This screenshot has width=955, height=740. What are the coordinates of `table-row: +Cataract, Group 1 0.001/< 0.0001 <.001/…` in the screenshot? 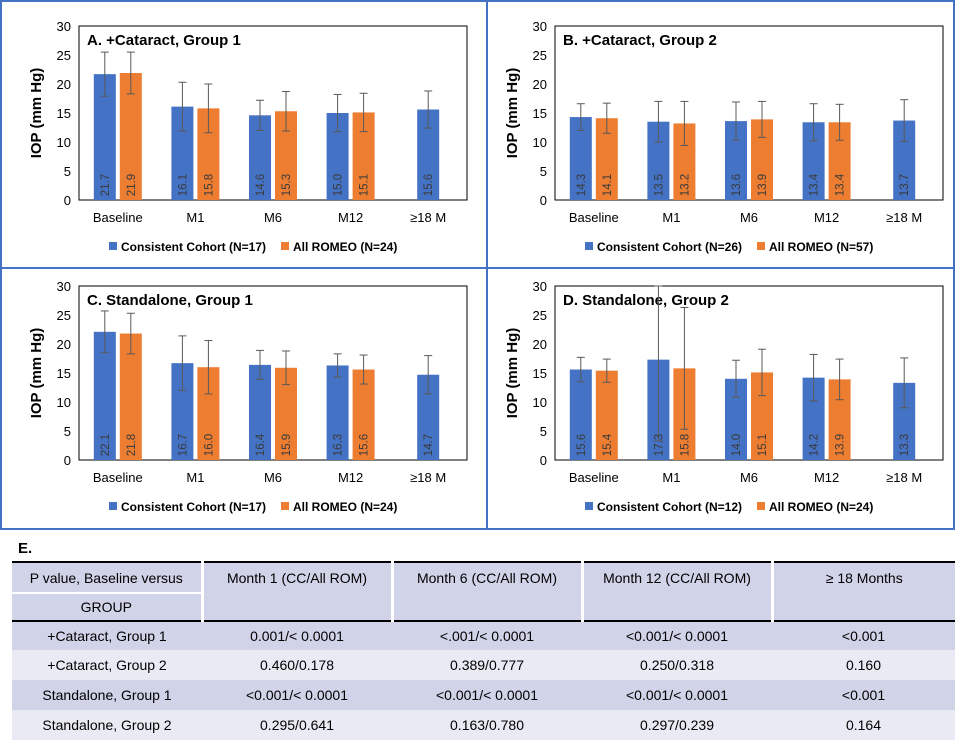 It's located at (483, 635).